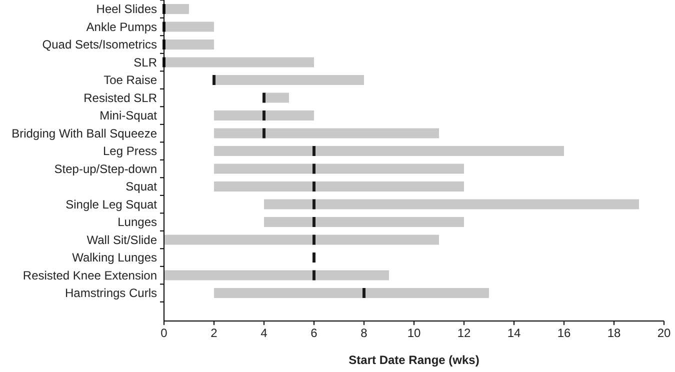 Image resolution: width=675 pixels, height=372 pixels. Describe the element at coordinates (112, 204) in the screenshot. I see `y-tick-label: Single Leg Squat` at that location.